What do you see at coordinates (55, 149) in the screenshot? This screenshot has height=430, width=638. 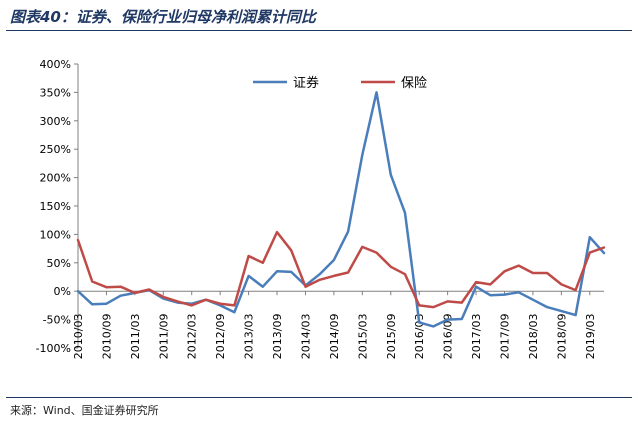 I see `y-tick-label: 250%` at bounding box center [55, 149].